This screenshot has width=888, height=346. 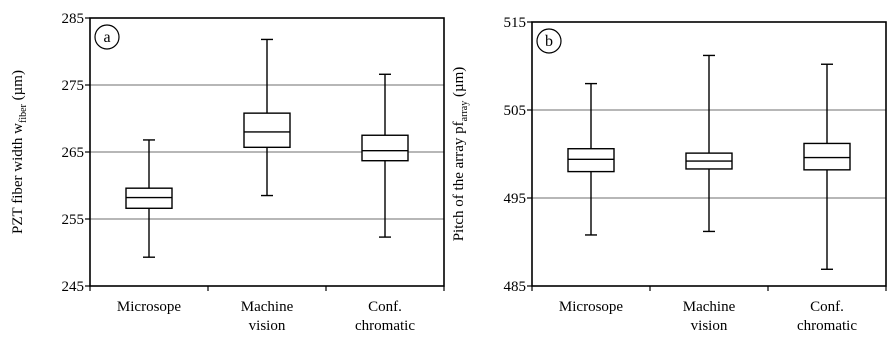 I want to click on y-tick-label: 265, so click(x=73, y=153).